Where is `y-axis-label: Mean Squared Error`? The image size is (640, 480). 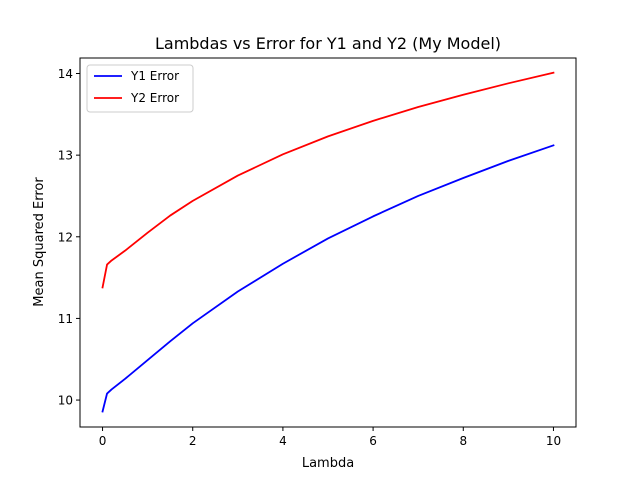 y-axis-label: Mean Squared Error is located at coordinates (39, 242).